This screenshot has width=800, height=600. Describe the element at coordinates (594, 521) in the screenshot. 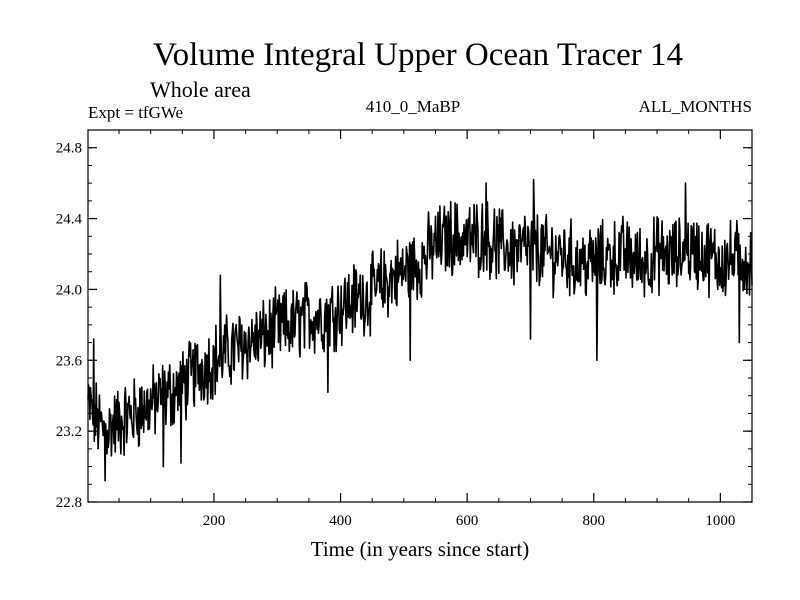

I see `x-tick-label: 800` at that location.